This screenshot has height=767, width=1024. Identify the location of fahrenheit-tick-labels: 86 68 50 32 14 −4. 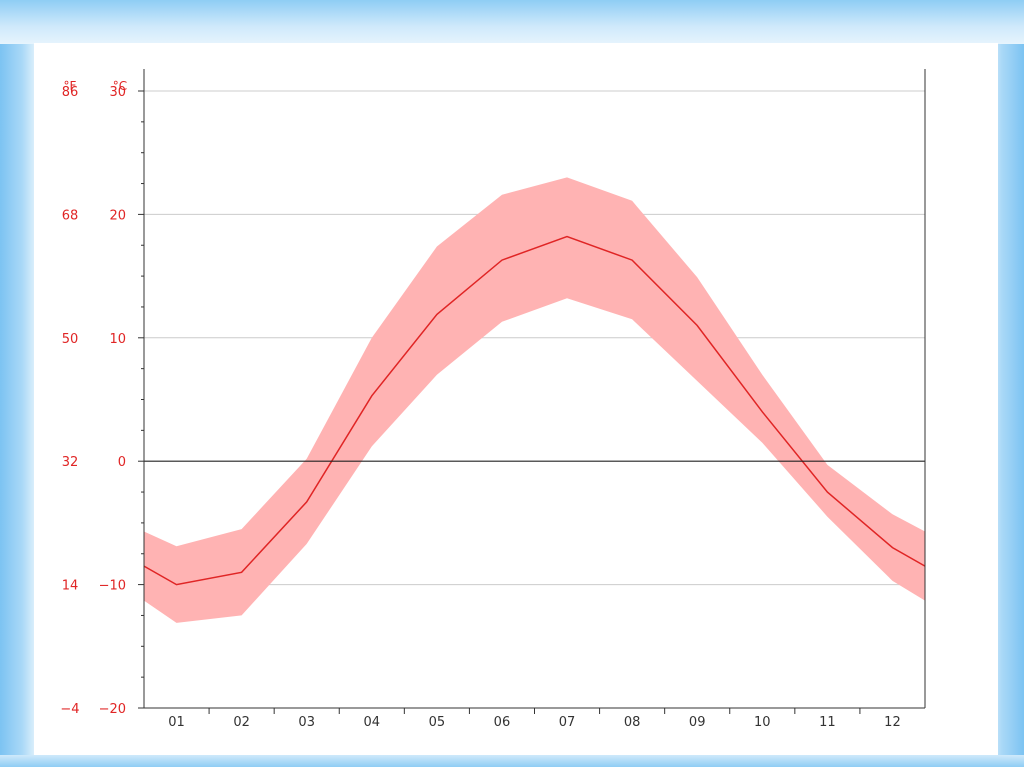
(69, 401).